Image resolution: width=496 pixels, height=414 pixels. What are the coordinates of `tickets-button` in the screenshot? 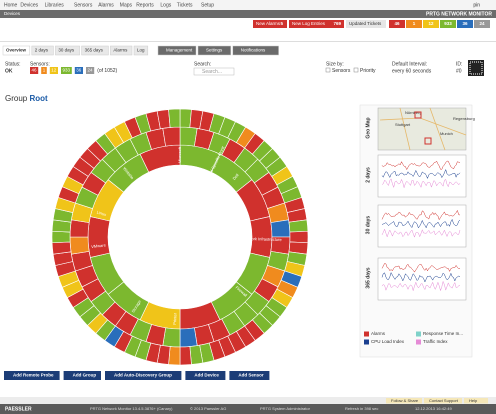 It's located at (366, 24).